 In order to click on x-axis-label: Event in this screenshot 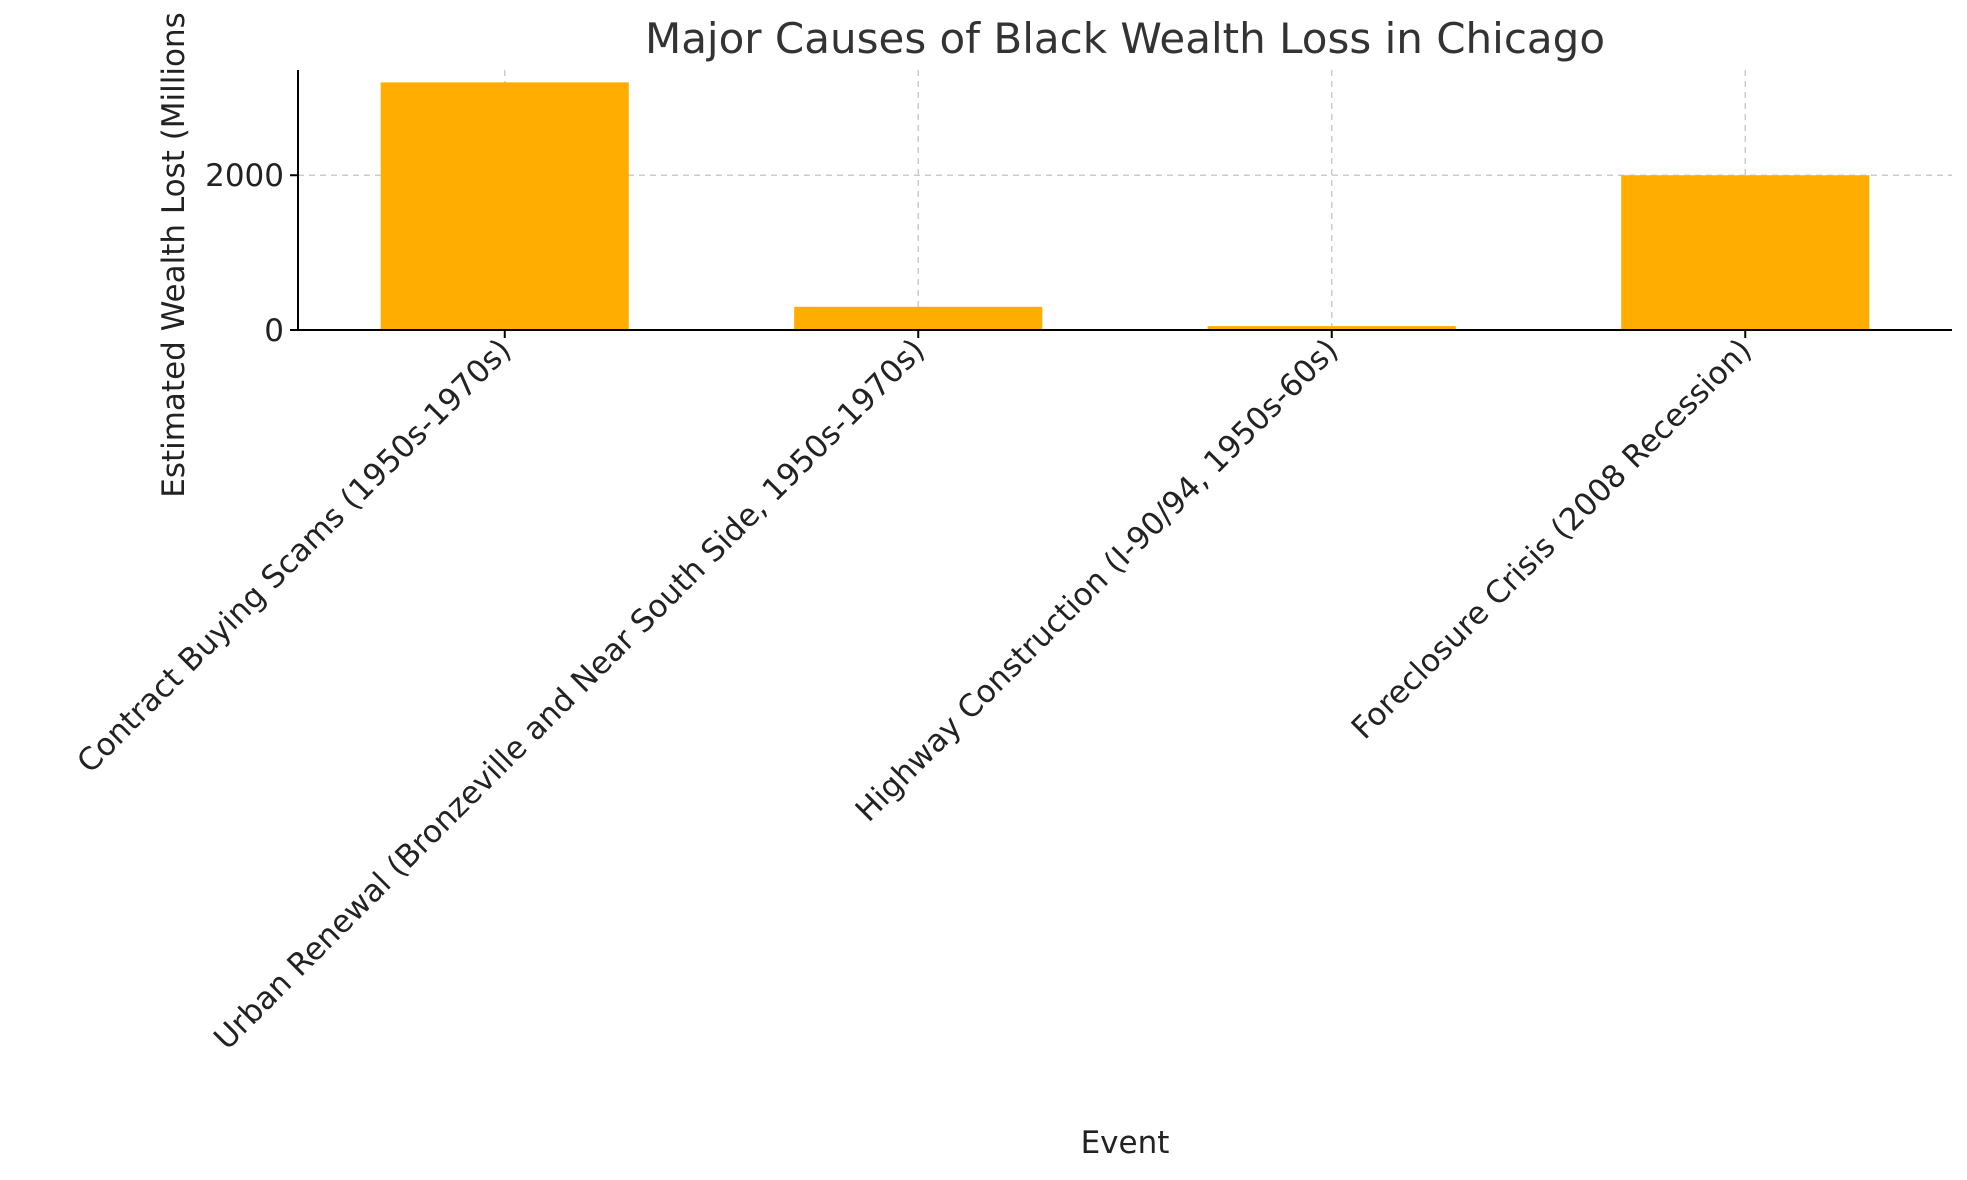, I will do `click(1125, 1143)`.